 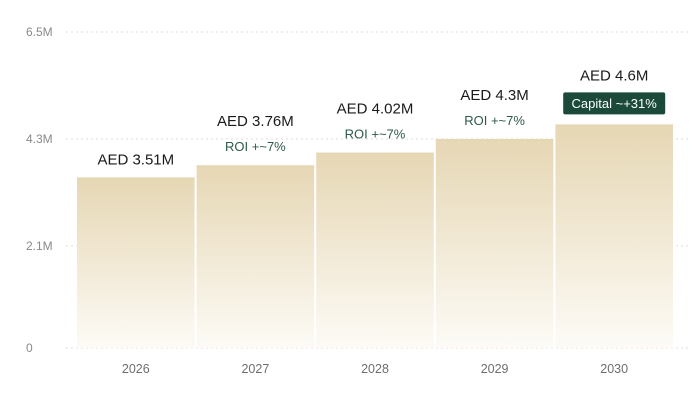 I want to click on annotation-badge-text-2030: Capital ~+31%, so click(x=615, y=103).